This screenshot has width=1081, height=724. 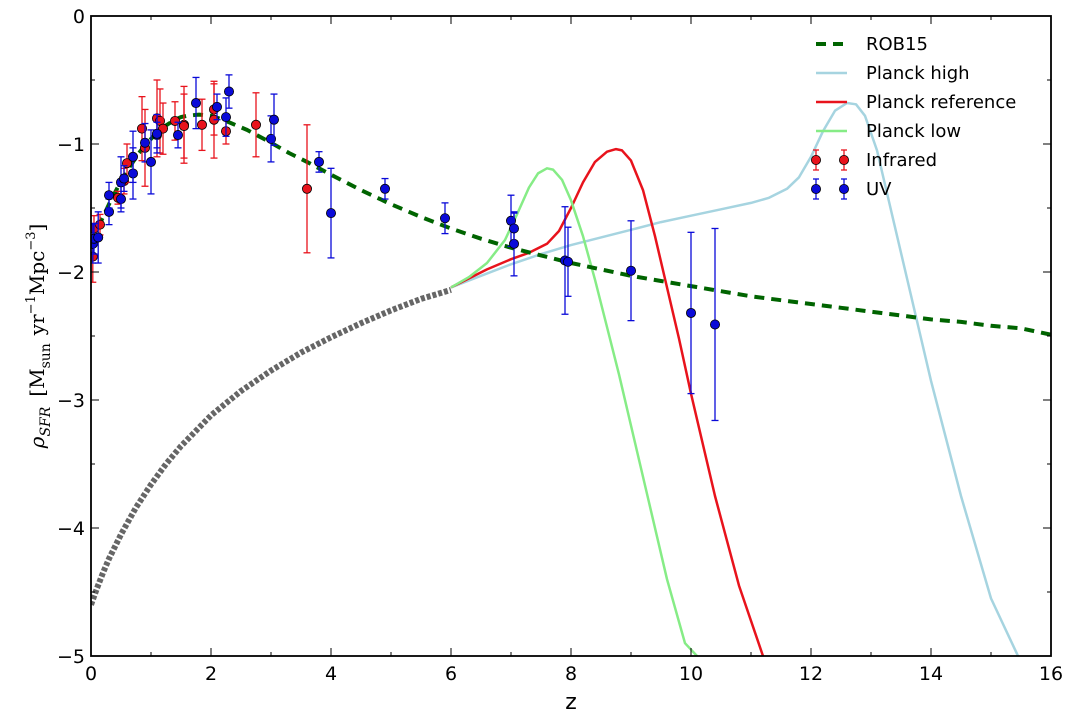 What do you see at coordinates (913, 131) in the screenshot?
I see `legend-label: Planck low` at bounding box center [913, 131].